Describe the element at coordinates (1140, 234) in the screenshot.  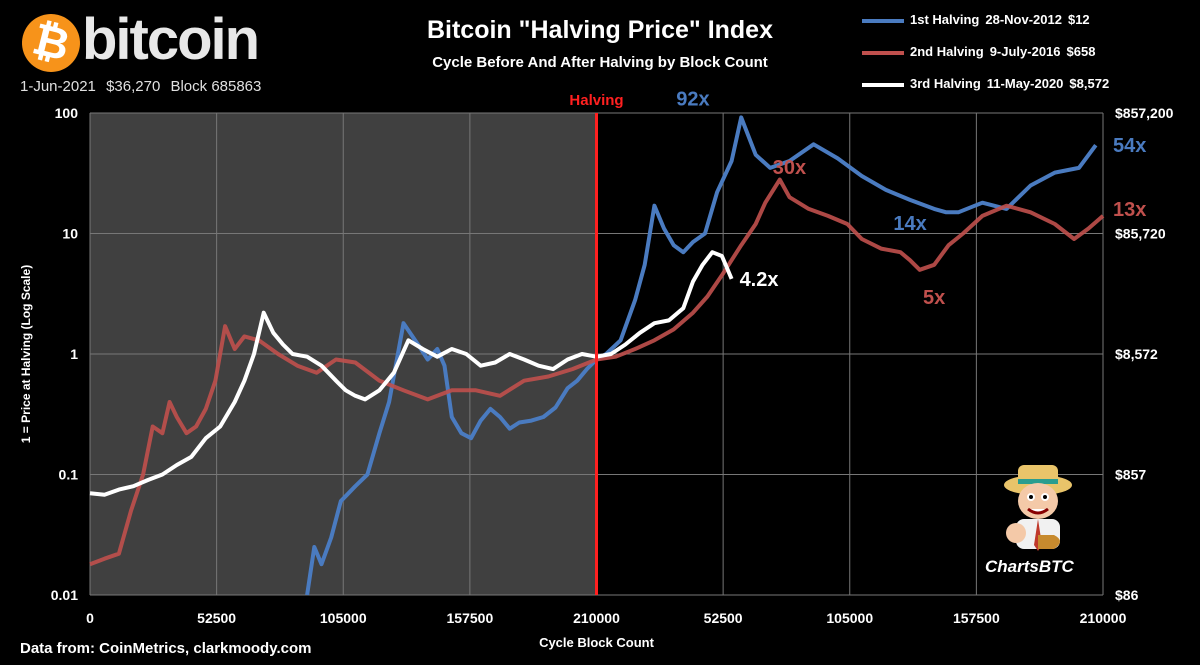
I see `y2-tick-label: $85,720` at that location.